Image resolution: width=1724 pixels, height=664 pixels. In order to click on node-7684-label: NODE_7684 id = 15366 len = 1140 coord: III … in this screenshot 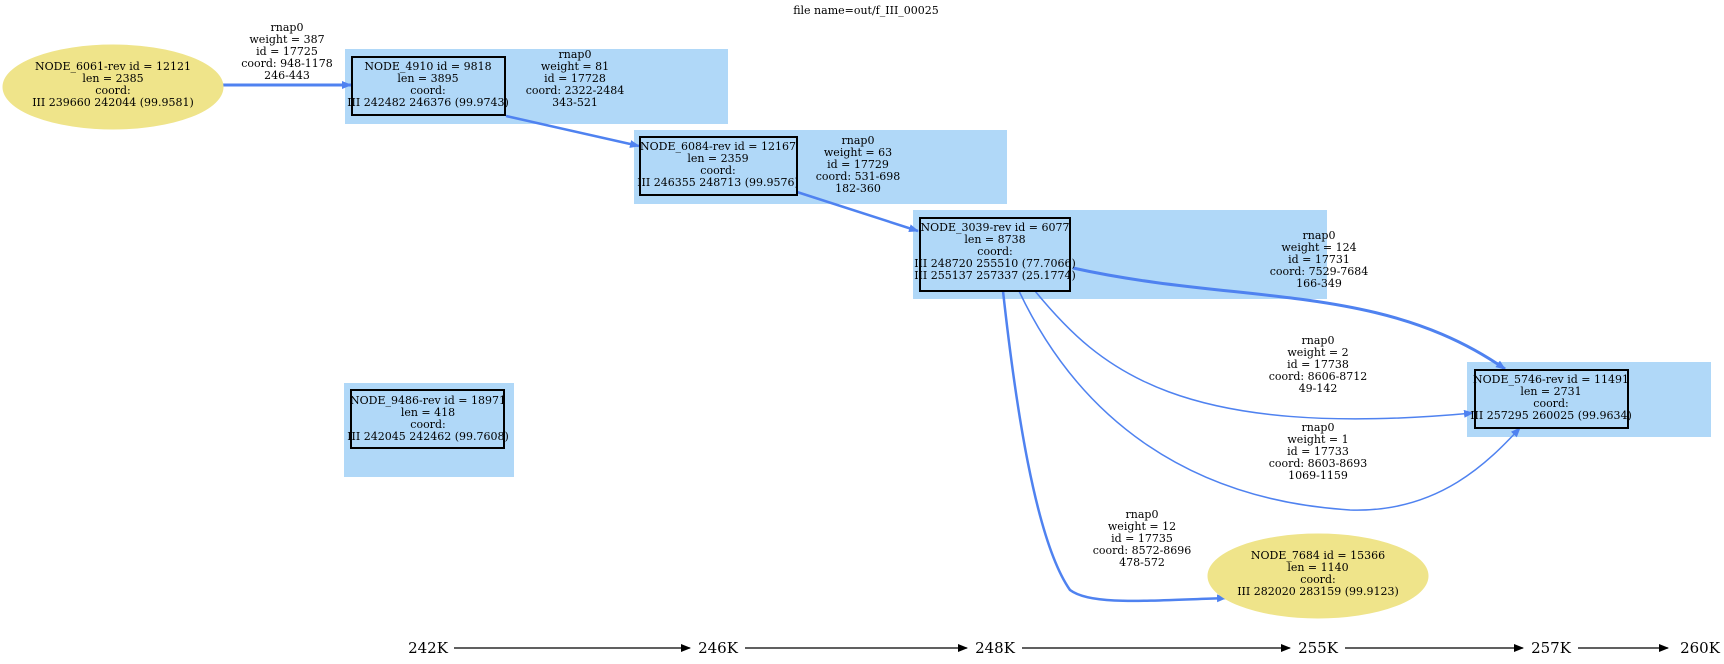, I will do `click(1318, 573)`.